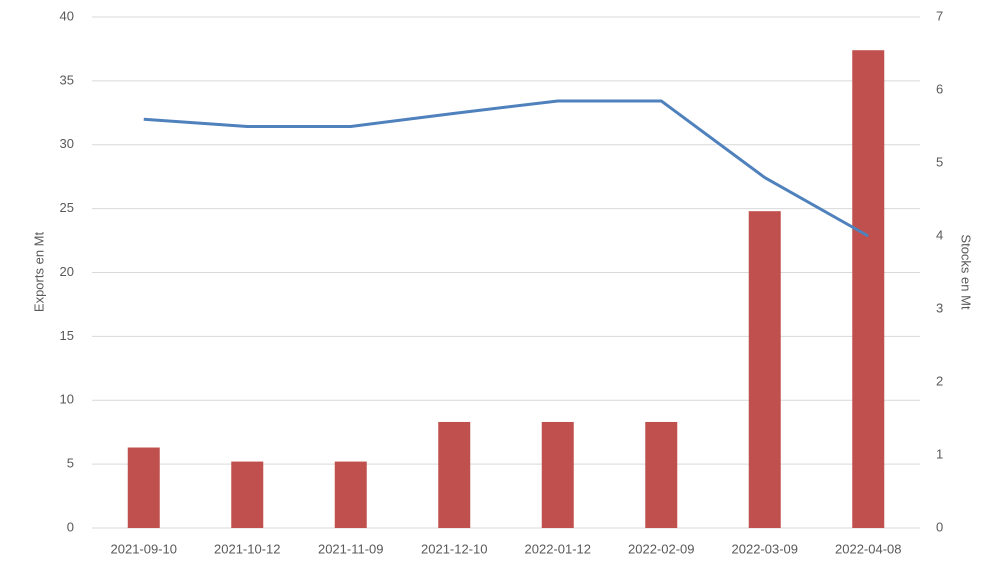 This screenshot has height=562, width=1000. I want to click on y-tick-label: 10, so click(67, 399).